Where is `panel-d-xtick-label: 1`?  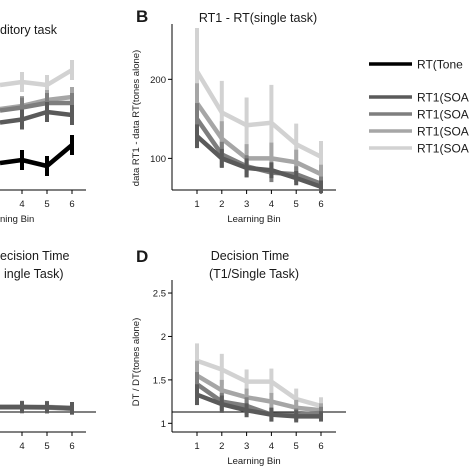
panel-d-xtick-label: 1 is located at coordinates (196, 446).